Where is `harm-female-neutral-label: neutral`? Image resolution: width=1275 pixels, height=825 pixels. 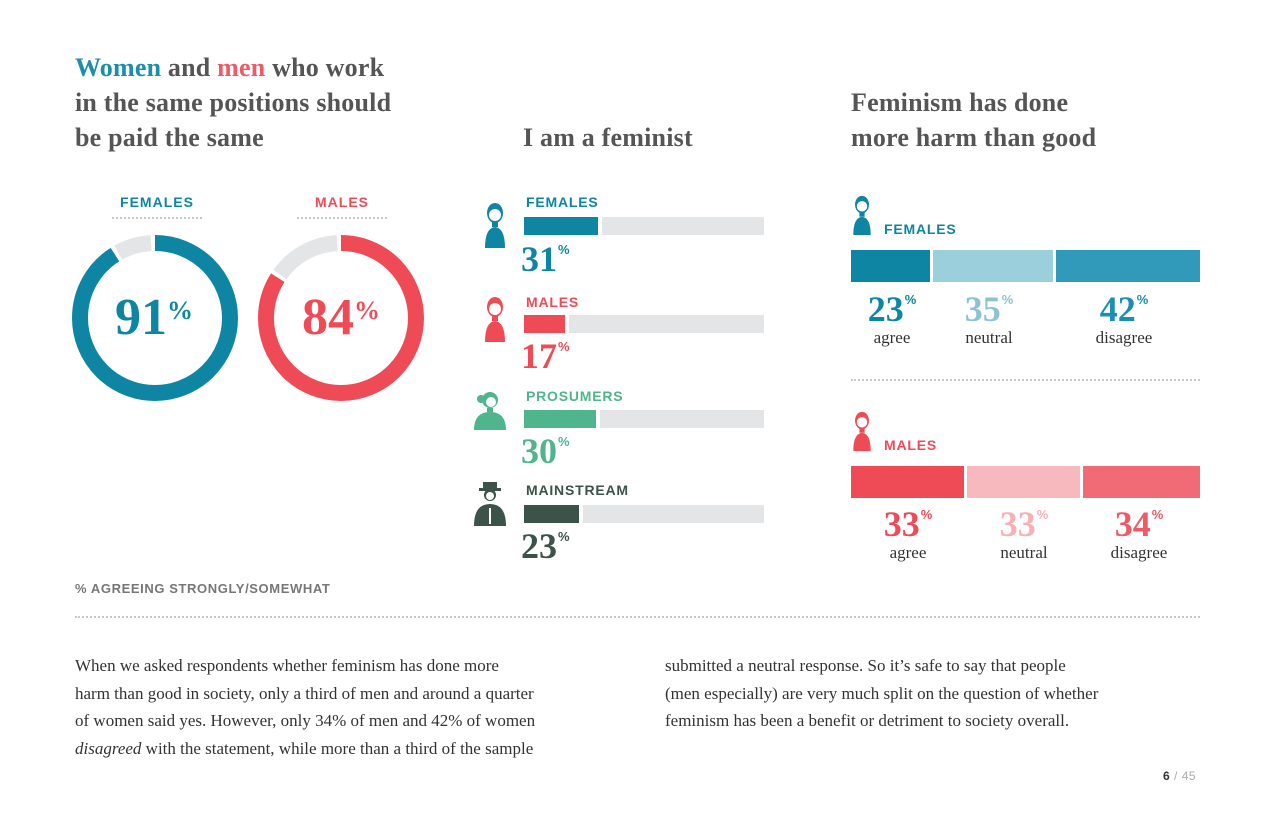
harm-female-neutral-label: neutral is located at coordinates (989, 337).